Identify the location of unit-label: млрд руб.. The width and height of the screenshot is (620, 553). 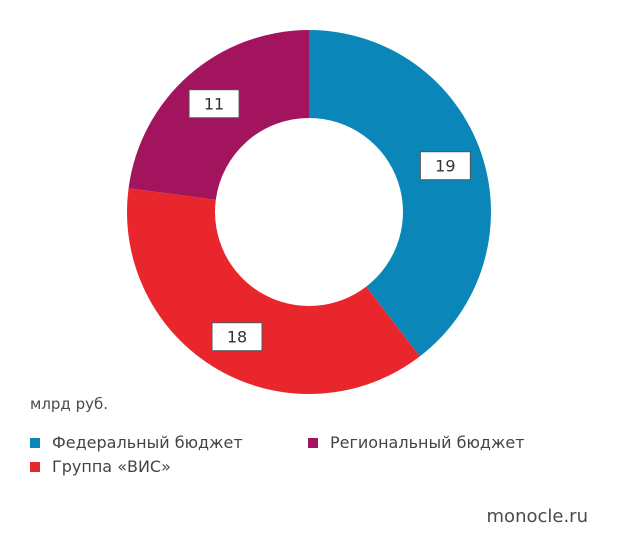
(69, 404).